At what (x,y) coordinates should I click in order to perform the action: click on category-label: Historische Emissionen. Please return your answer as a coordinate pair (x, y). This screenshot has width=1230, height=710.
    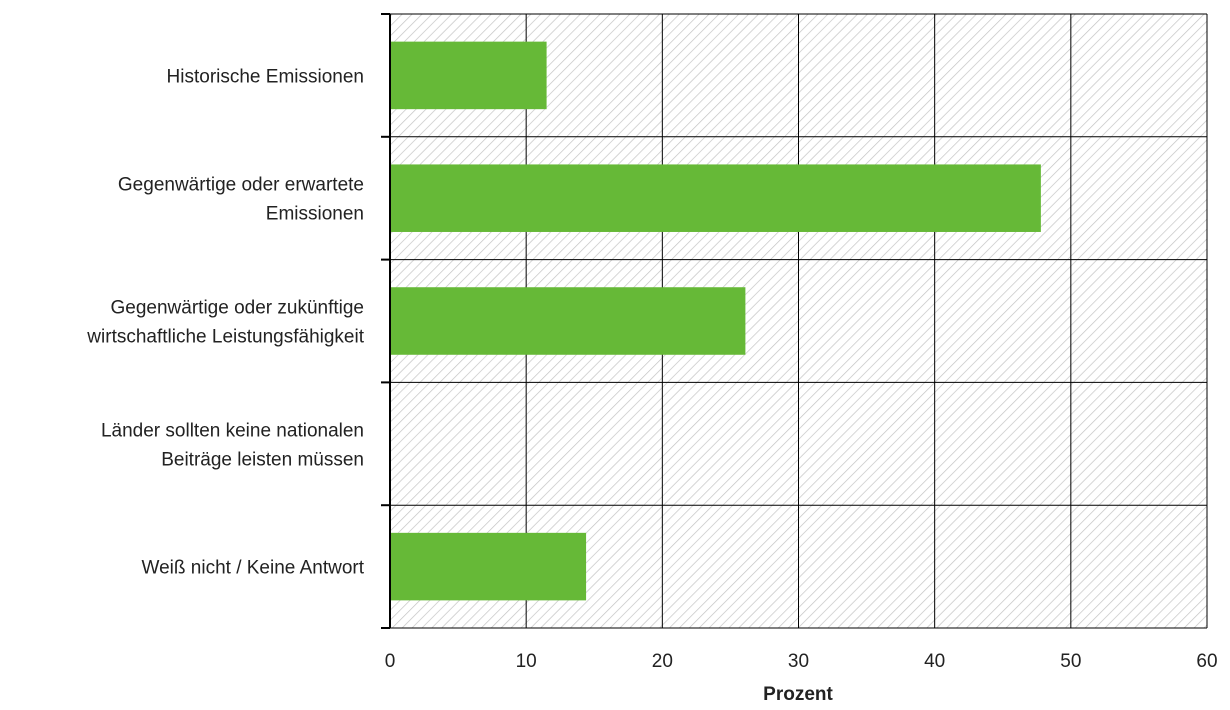
    Looking at the image, I should click on (265, 76).